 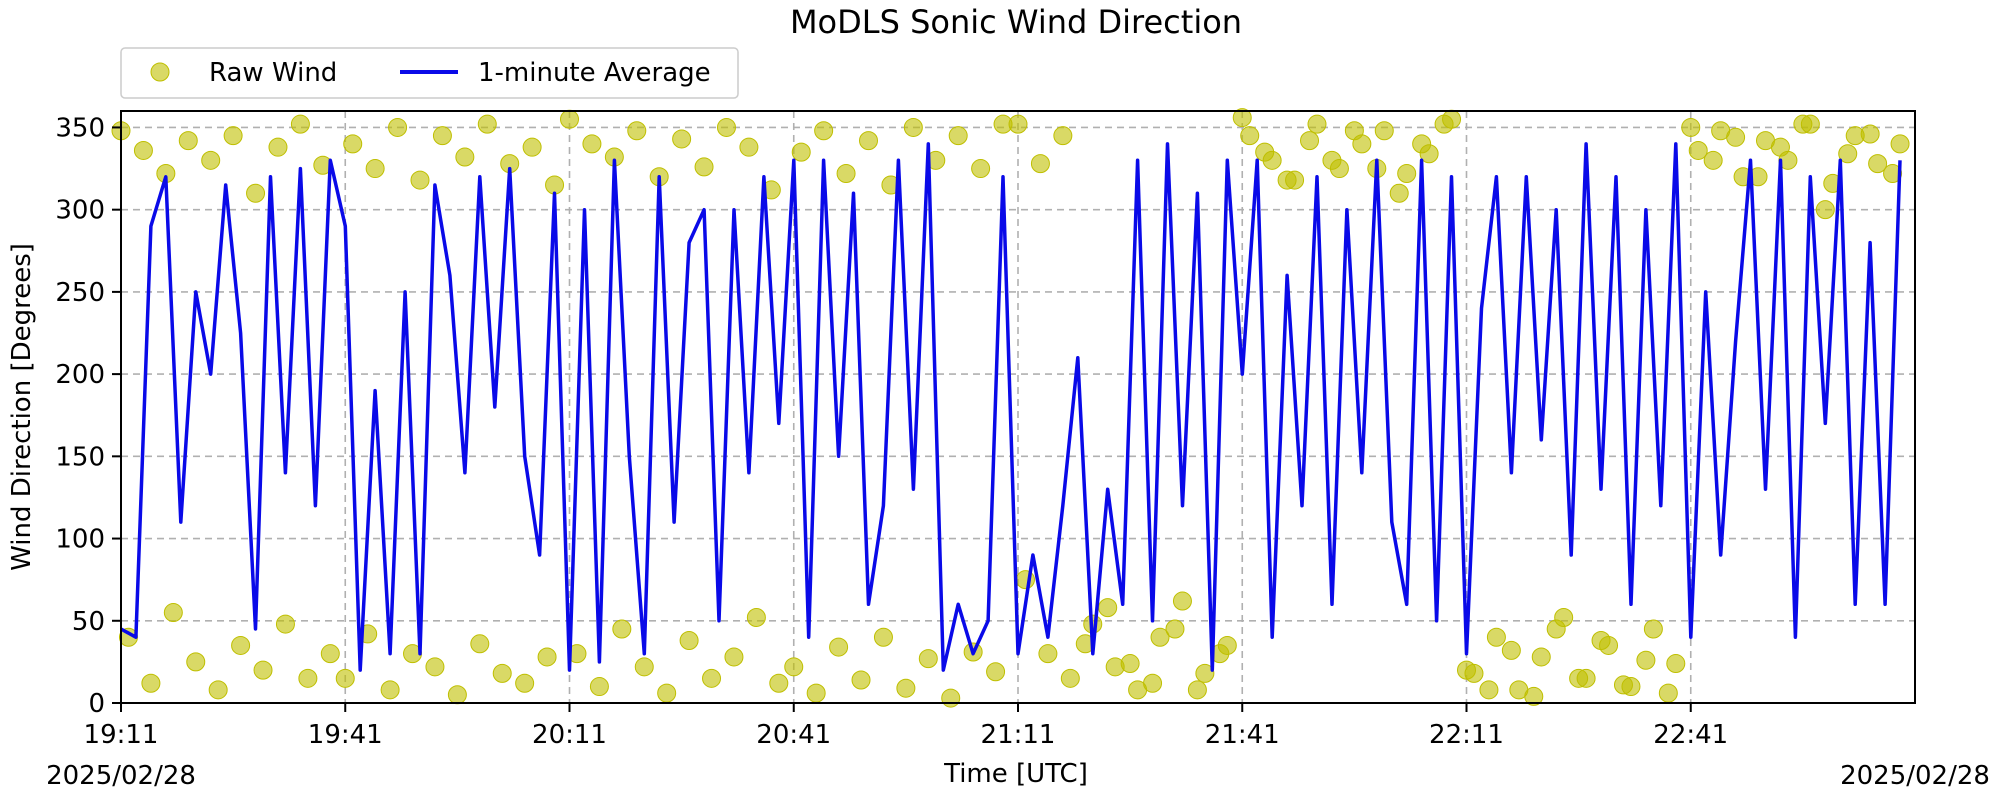 I want to click on y-tick-label: 50, so click(x=88, y=622).